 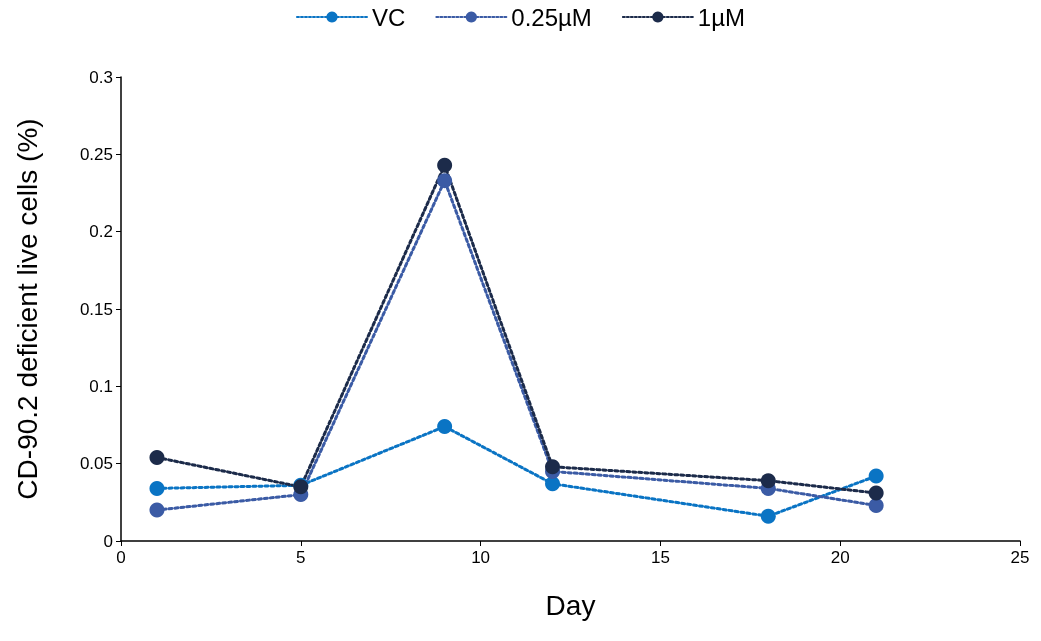 I want to click on y-tick-label: 0.25, so click(x=96, y=154).